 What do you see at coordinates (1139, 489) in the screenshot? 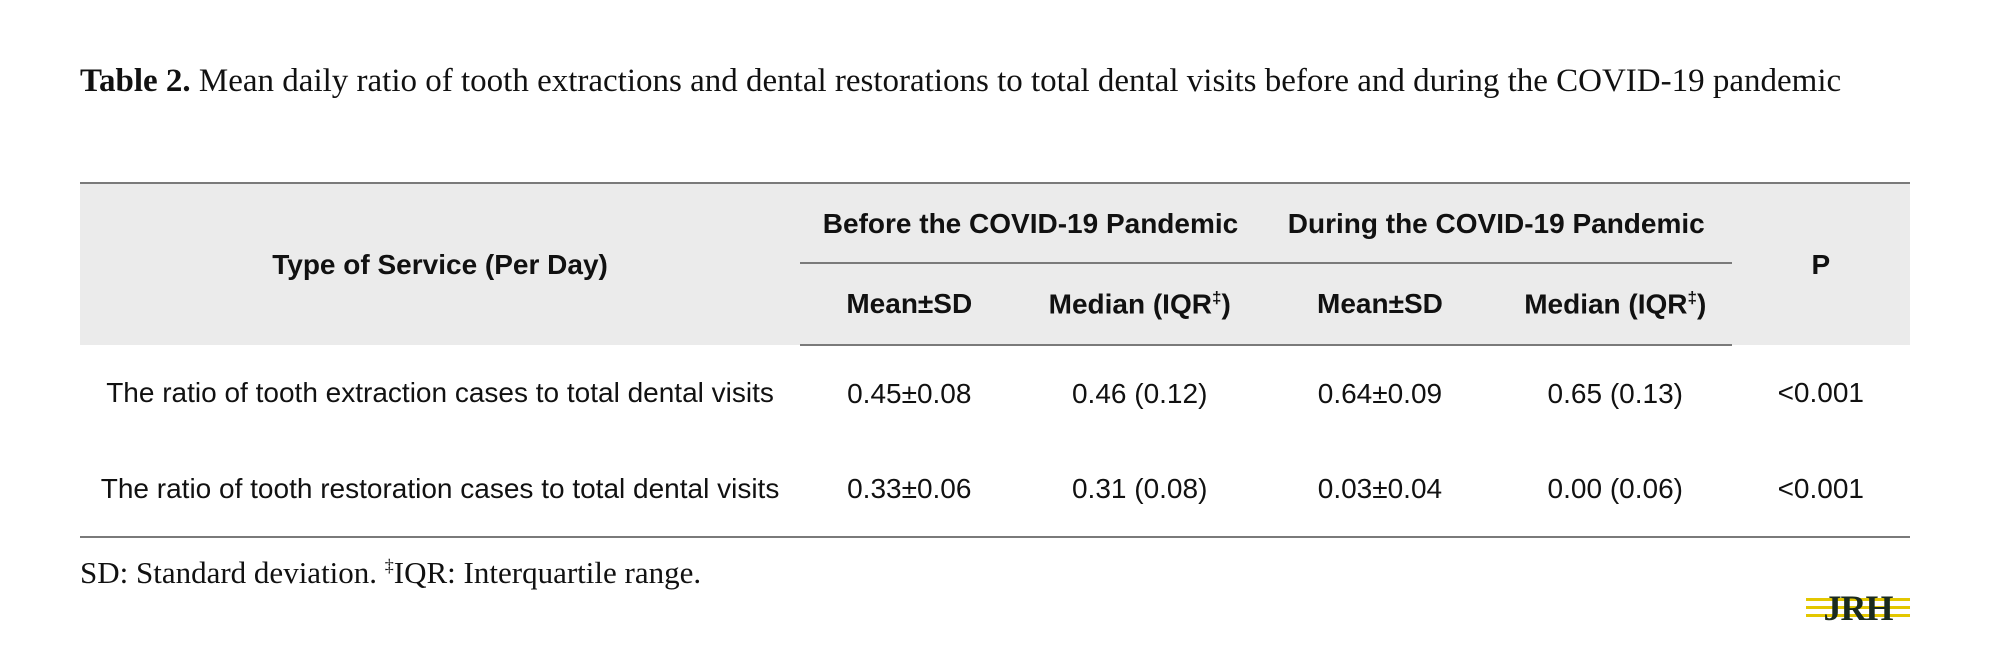
I see `before-median-iqr-cell: 0.31 (0.08)` at bounding box center [1139, 489].